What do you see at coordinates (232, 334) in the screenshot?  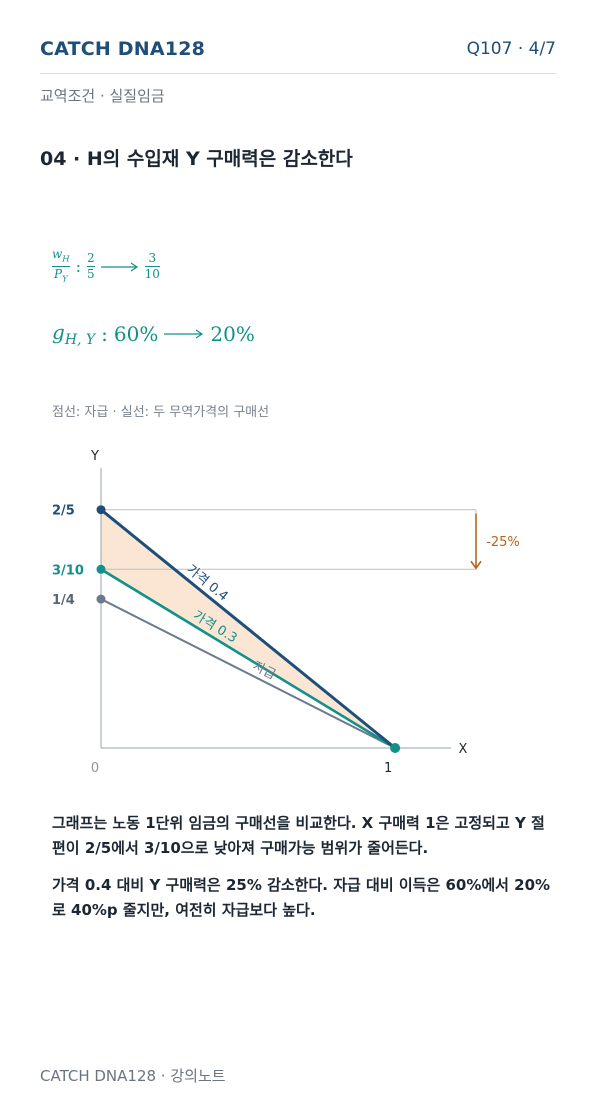 I see `value: 20%` at bounding box center [232, 334].